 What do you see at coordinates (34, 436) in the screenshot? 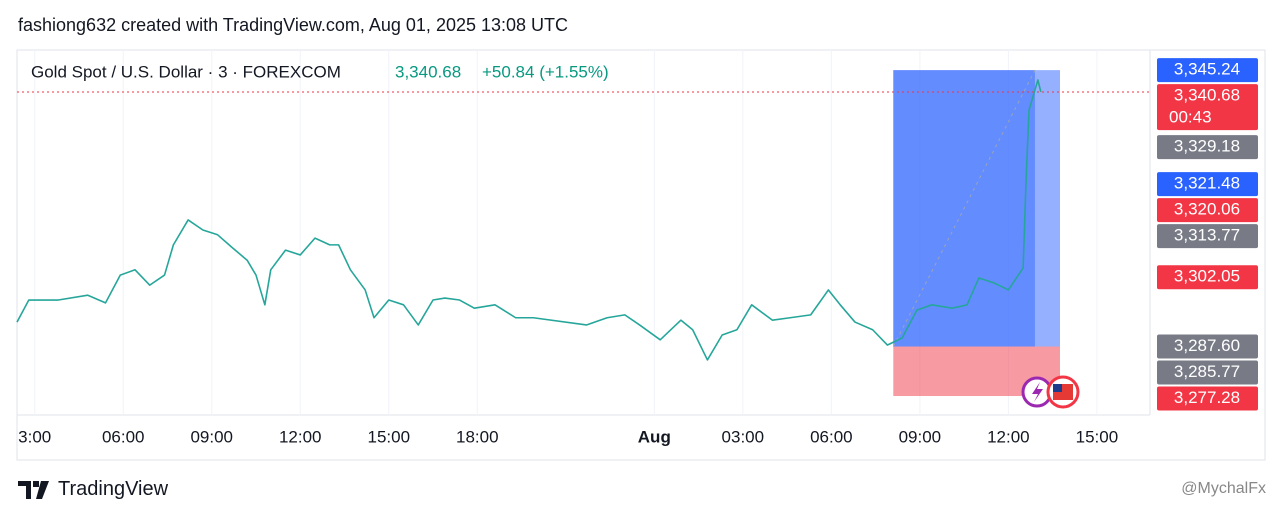
I see `x-tick-label: 3:00` at bounding box center [34, 436].